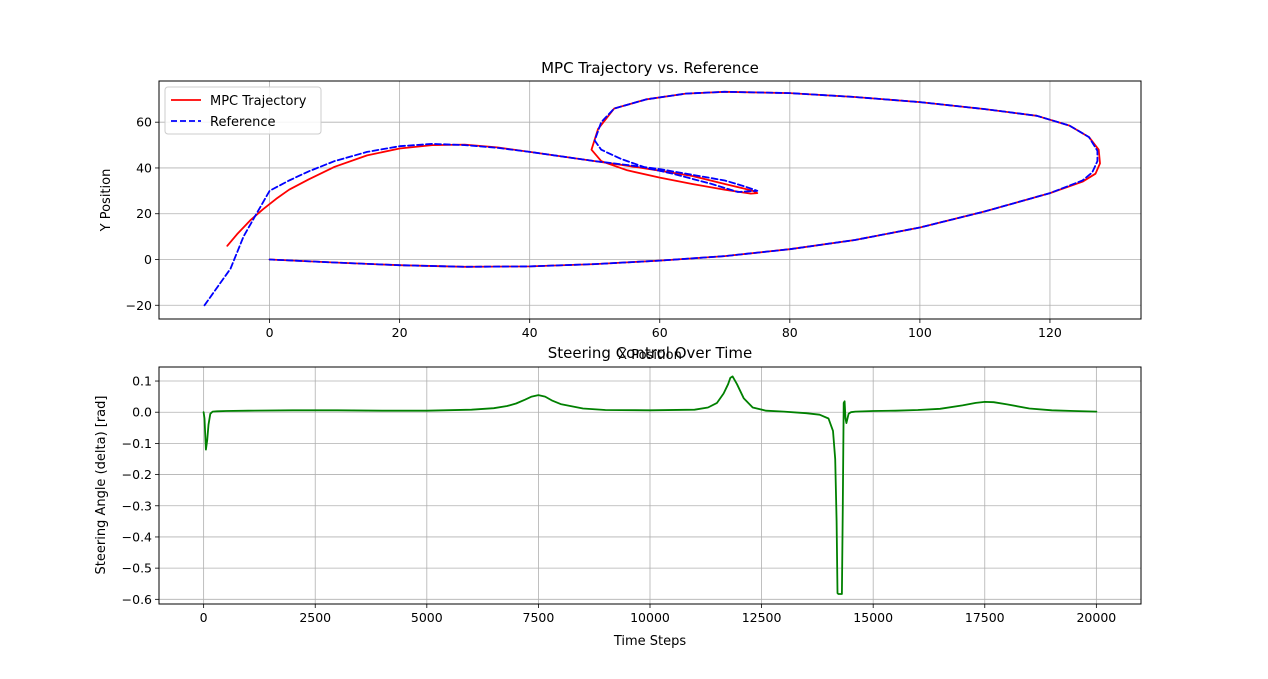  What do you see at coordinates (144, 213) in the screenshot?
I see `trajectory-y-tick-label: 20` at bounding box center [144, 213].